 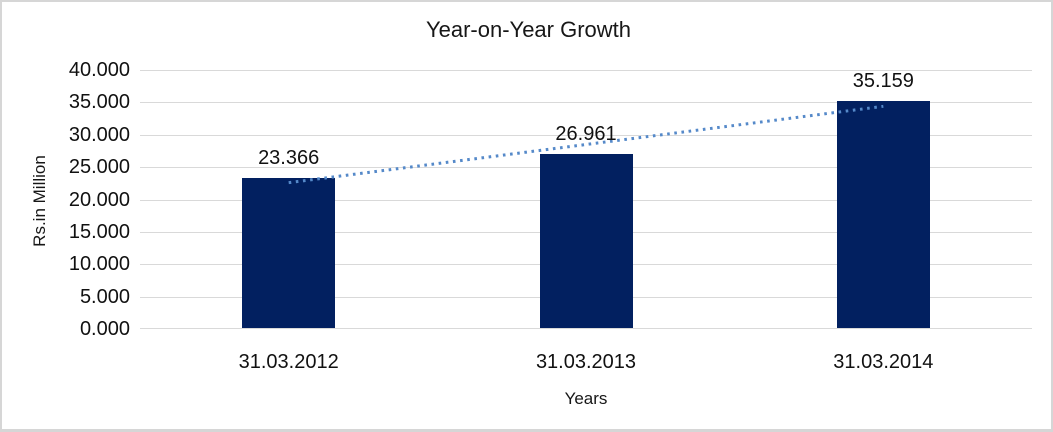 What do you see at coordinates (289, 252) in the screenshot?
I see `bar-31.03.2012` at bounding box center [289, 252].